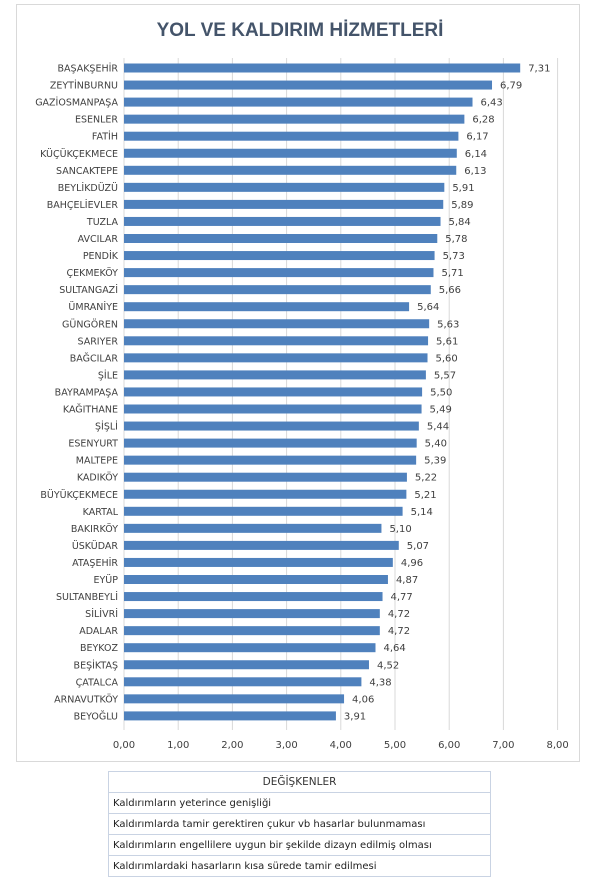 Image resolution: width=596 pixels, height=890 pixels. What do you see at coordinates (90, 324) in the screenshot?
I see `category-label: GÜNGÖREN` at bounding box center [90, 324].